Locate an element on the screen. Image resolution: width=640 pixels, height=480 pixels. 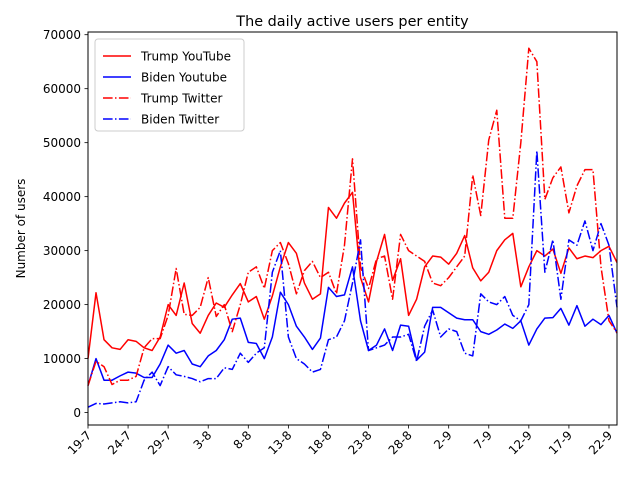
y-tick-label: 10000 is located at coordinates (62, 359).